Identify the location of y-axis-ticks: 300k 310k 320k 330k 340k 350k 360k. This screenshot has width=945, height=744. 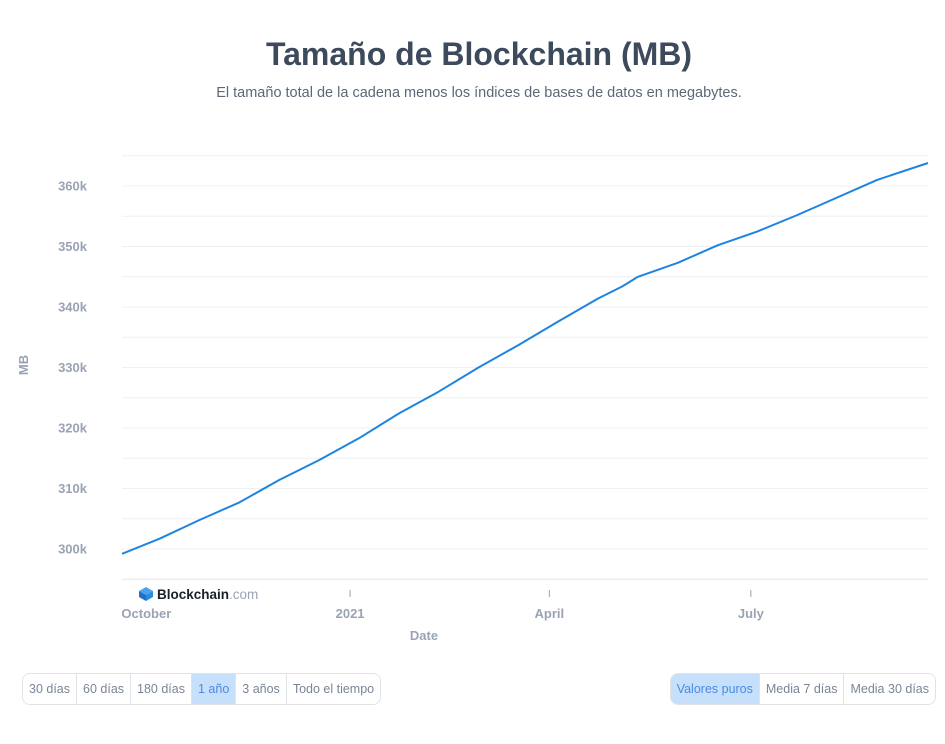
(73, 368).